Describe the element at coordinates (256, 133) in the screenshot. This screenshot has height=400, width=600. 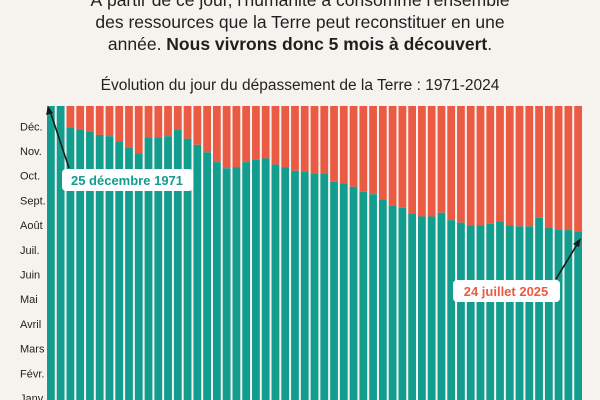
I see `bar-deficit-1992` at that location.